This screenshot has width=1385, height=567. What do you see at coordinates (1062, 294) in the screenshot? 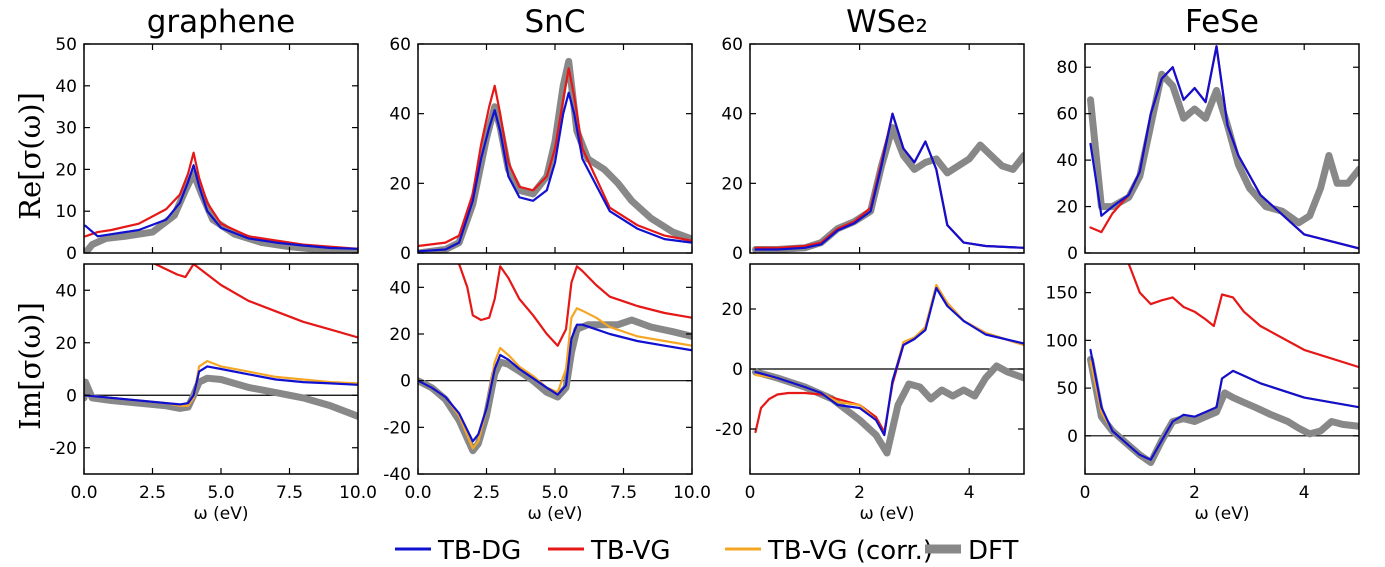
I see `y-tick-label: 150` at bounding box center [1062, 294].